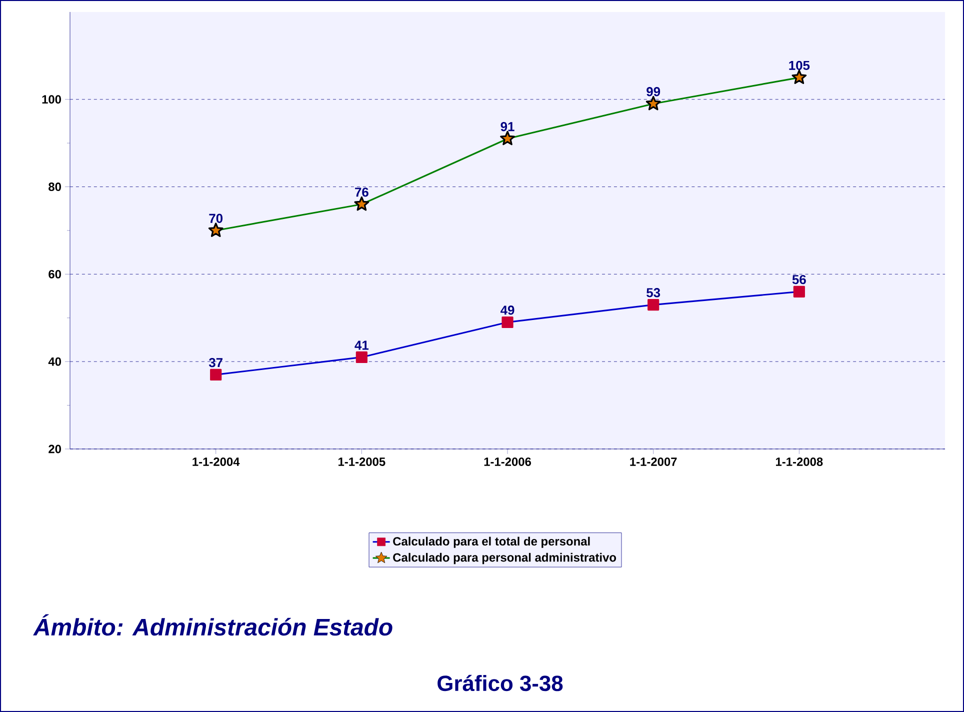 The width and height of the screenshot is (964, 712). I want to click on y-tick-label: 60, so click(54, 274).